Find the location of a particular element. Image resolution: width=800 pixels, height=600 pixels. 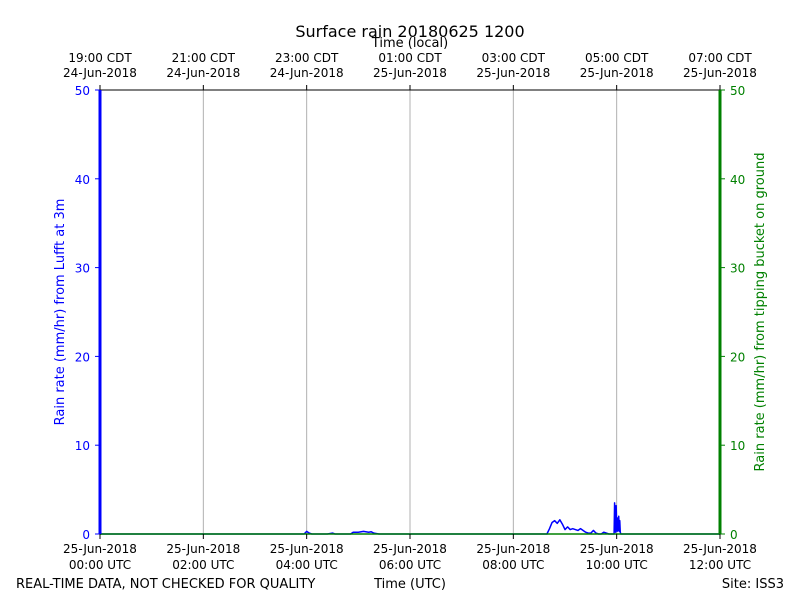

x-axis-label: Time (UTC) is located at coordinates (409, 584).